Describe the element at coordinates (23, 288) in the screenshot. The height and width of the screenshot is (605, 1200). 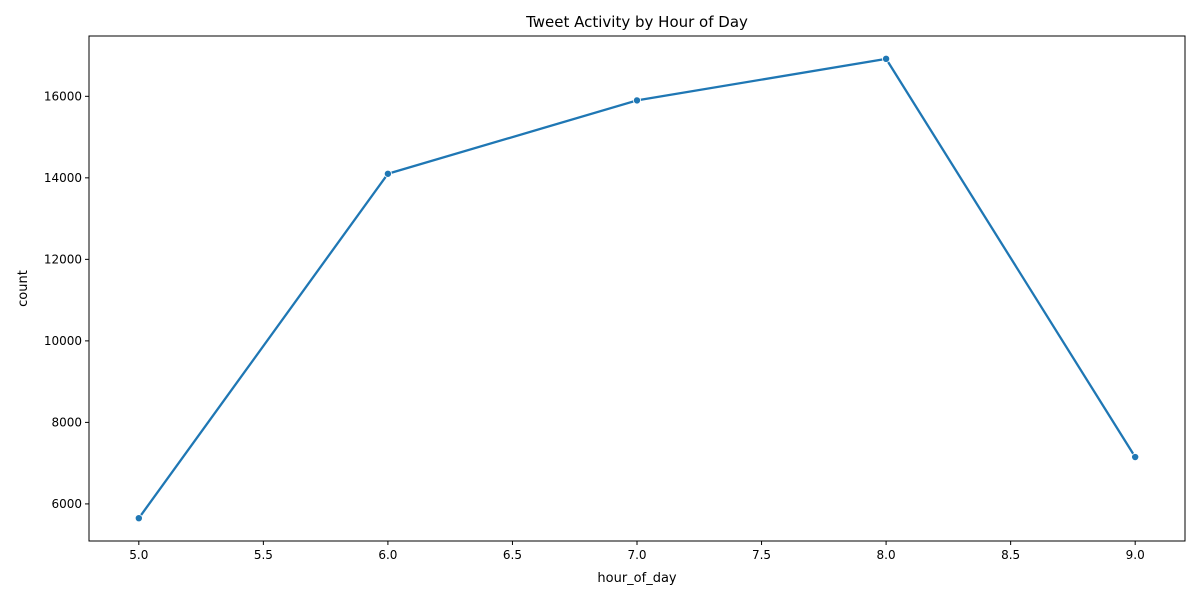
I see `y-axis-label: count` at that location.